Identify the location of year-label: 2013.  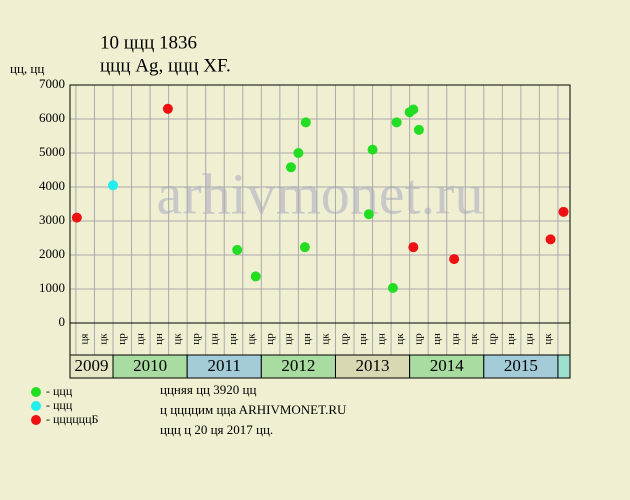
(373, 365).